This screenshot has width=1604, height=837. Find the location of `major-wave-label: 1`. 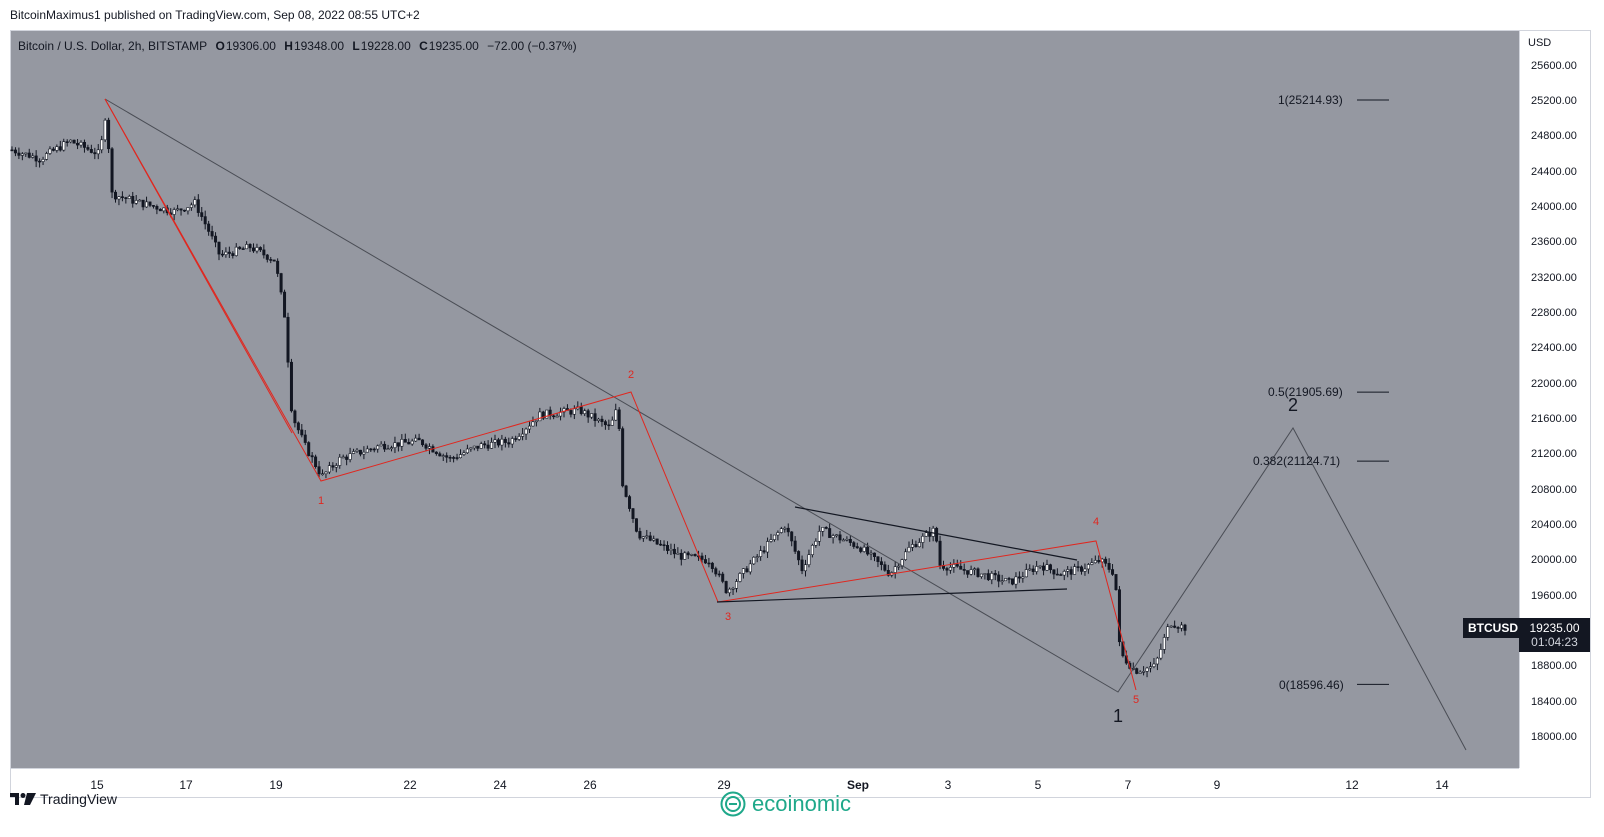

major-wave-label: 1 is located at coordinates (1118, 716).